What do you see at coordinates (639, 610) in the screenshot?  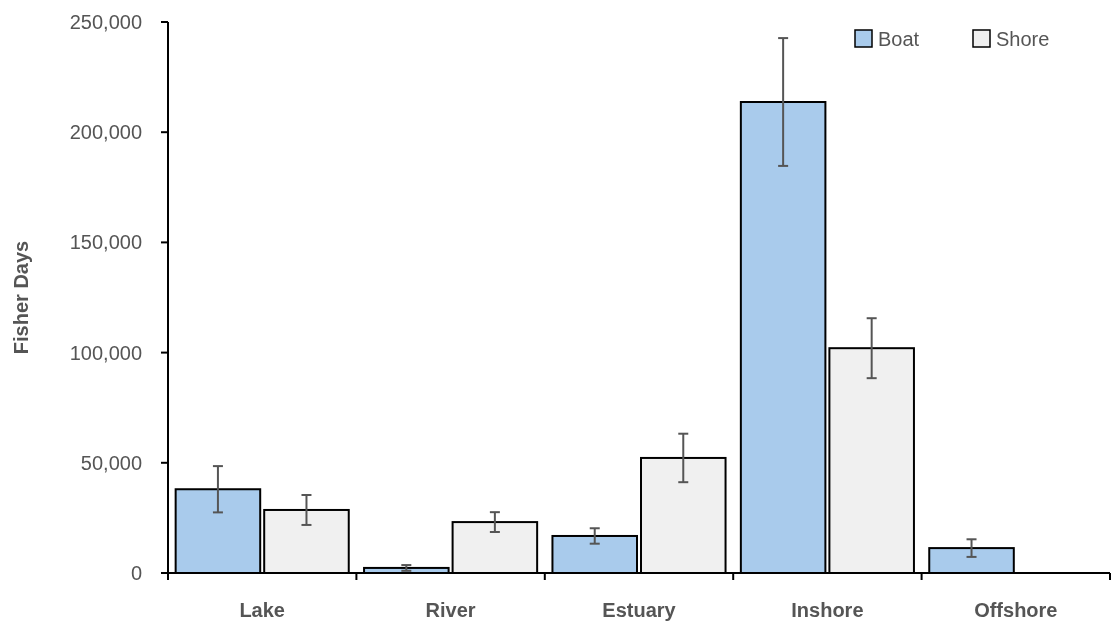 I see `x-tick-label: Estuary` at bounding box center [639, 610].